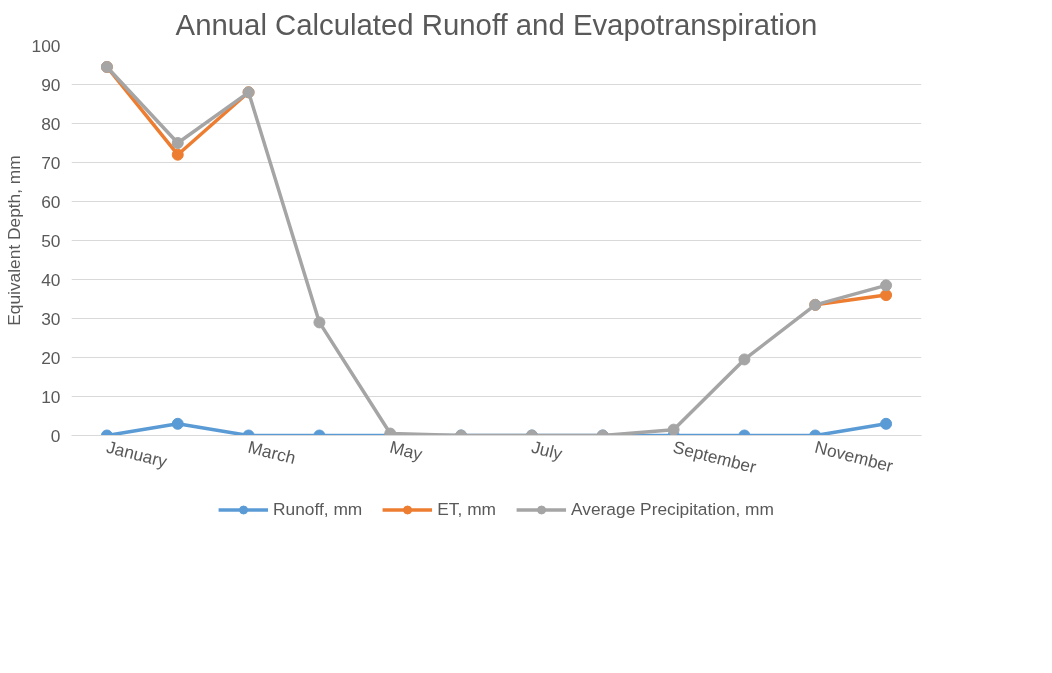 The image size is (1052, 673). What do you see at coordinates (467, 509) in the screenshot?
I see `legend-label: ET, mm` at bounding box center [467, 509].